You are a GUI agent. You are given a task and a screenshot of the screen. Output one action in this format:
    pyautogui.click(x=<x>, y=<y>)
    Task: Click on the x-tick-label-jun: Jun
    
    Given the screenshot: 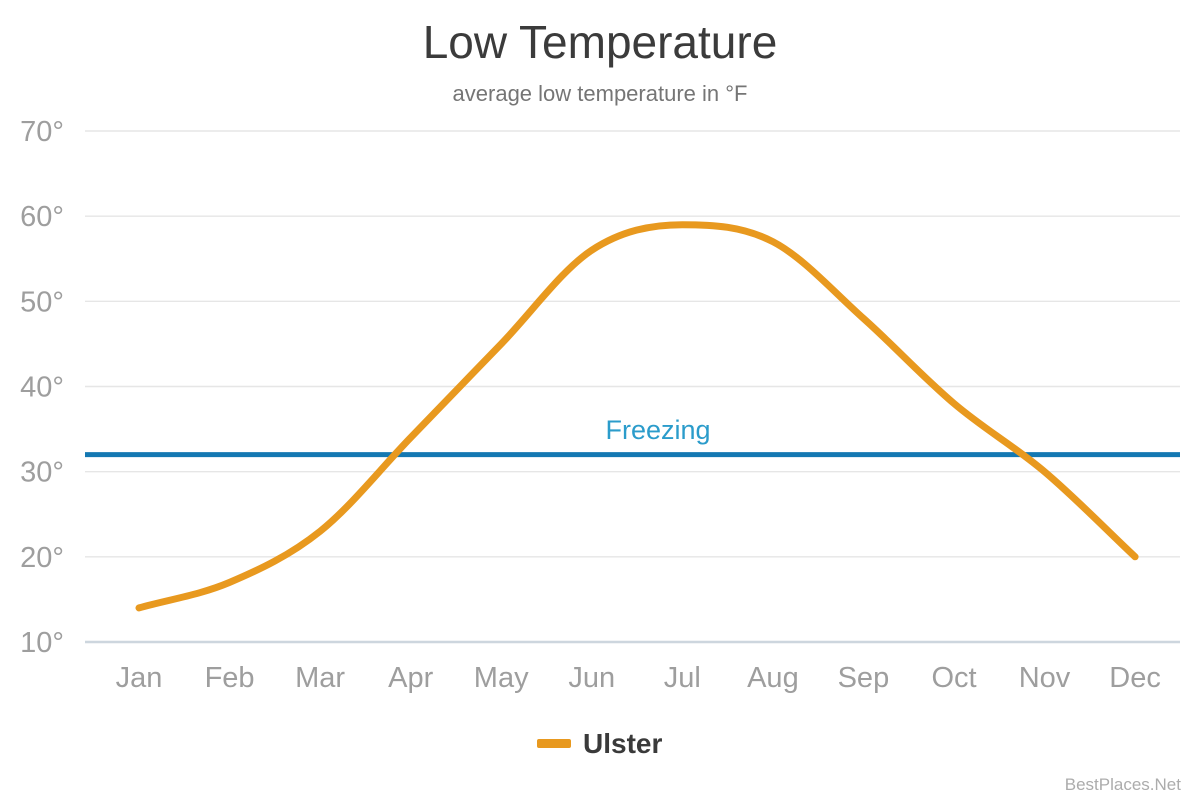 What is the action you would take?
    pyautogui.click(x=591, y=678)
    